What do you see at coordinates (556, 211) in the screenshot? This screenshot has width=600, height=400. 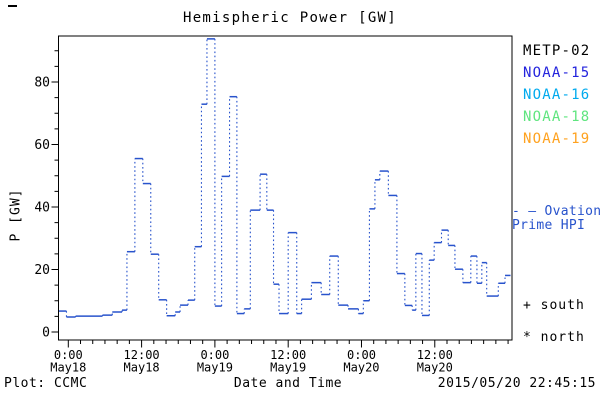 I see `ovation-legend-line1: - — Ovation` at bounding box center [556, 211].